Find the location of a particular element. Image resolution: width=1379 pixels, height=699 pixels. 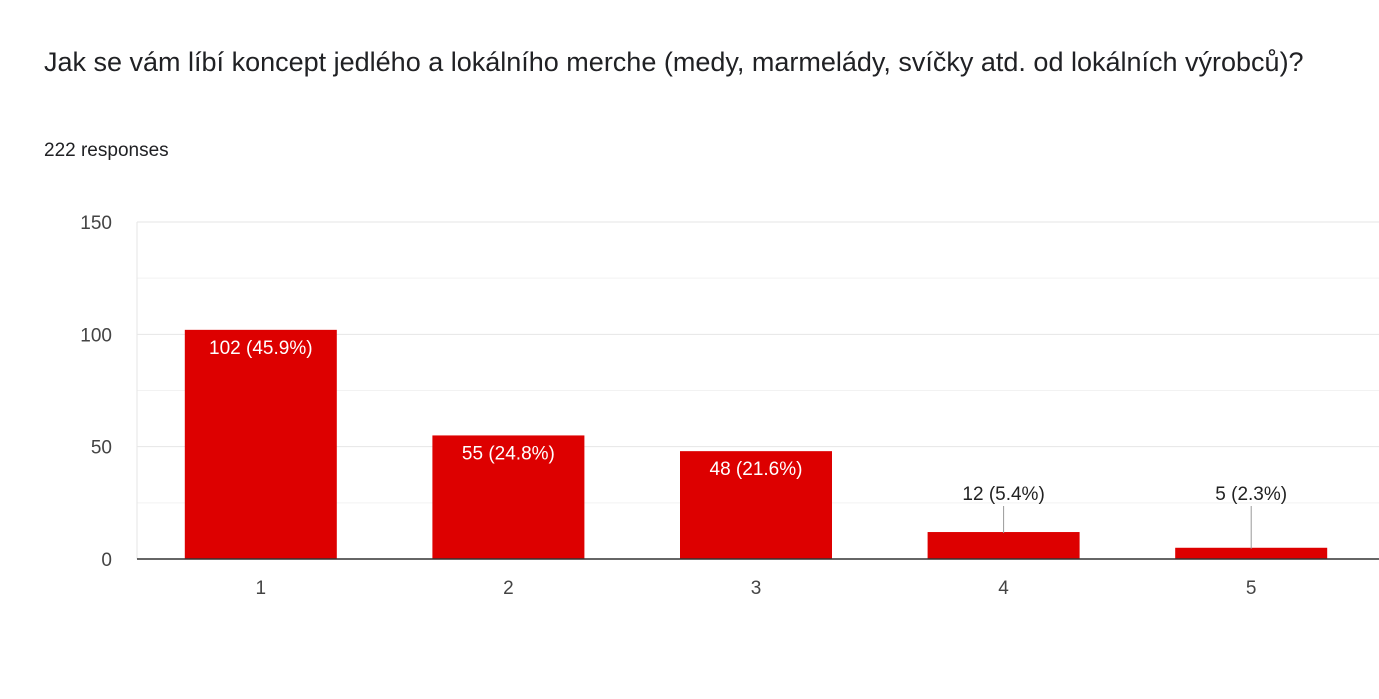

data-label: 12 (5.4%) is located at coordinates (1003, 494).